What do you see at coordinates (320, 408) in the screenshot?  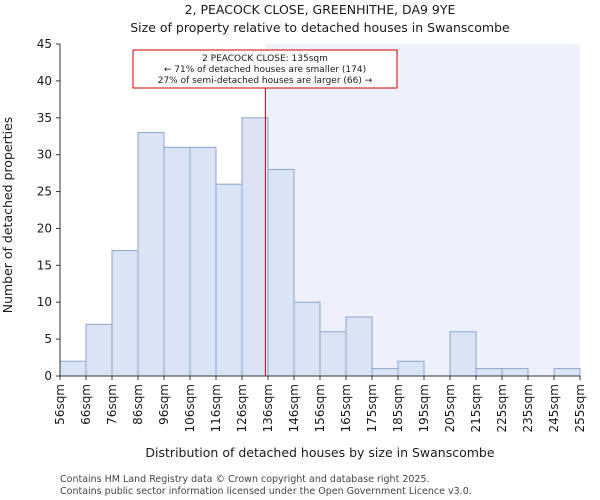 I see `x-tick-label: 156sqm` at bounding box center [320, 408].